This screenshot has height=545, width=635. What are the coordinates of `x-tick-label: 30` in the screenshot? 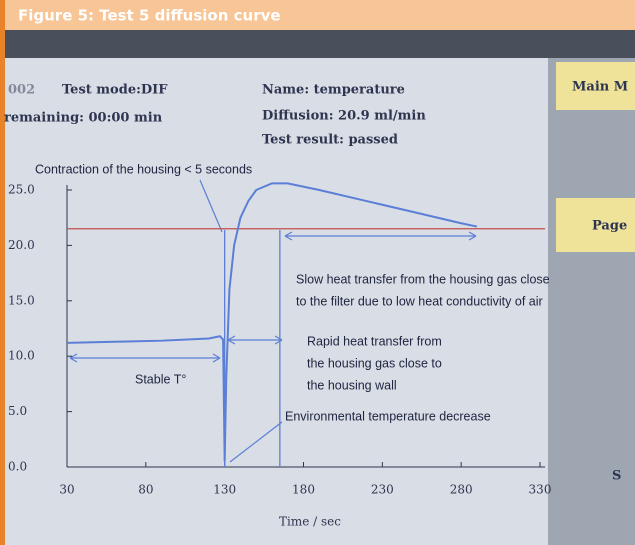 It's located at (66, 490).